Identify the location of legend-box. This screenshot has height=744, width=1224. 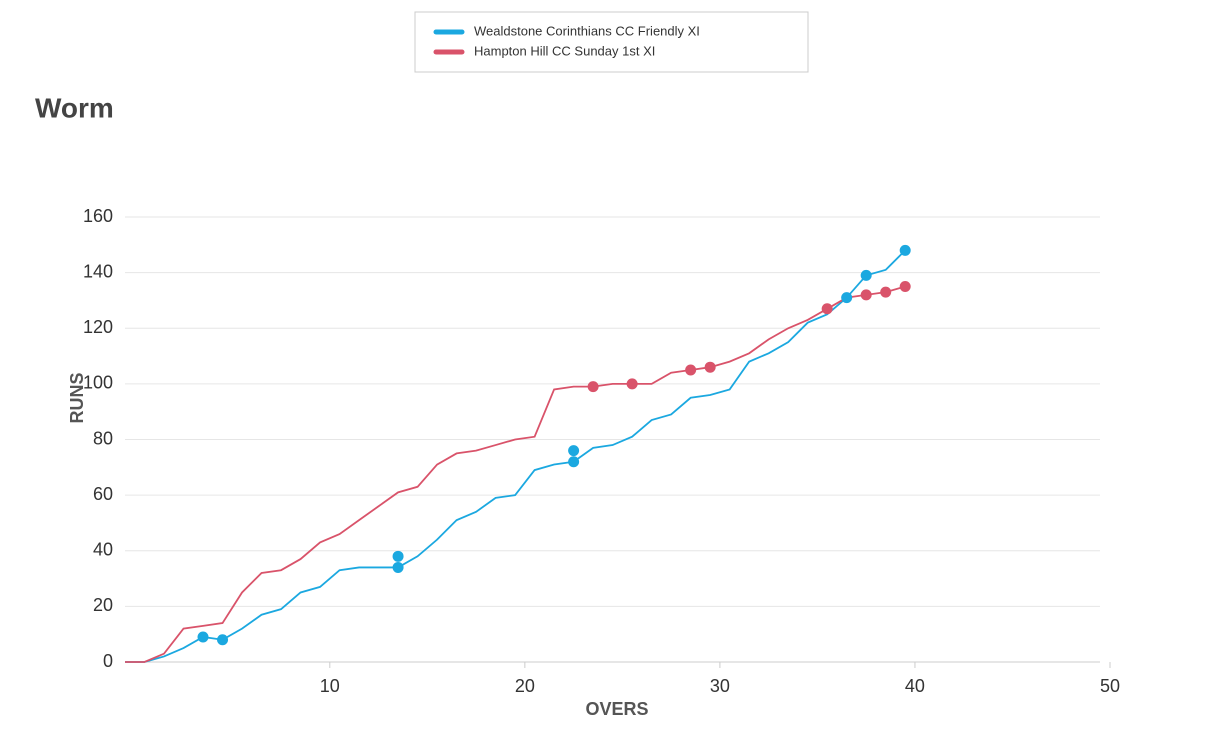
(611, 42).